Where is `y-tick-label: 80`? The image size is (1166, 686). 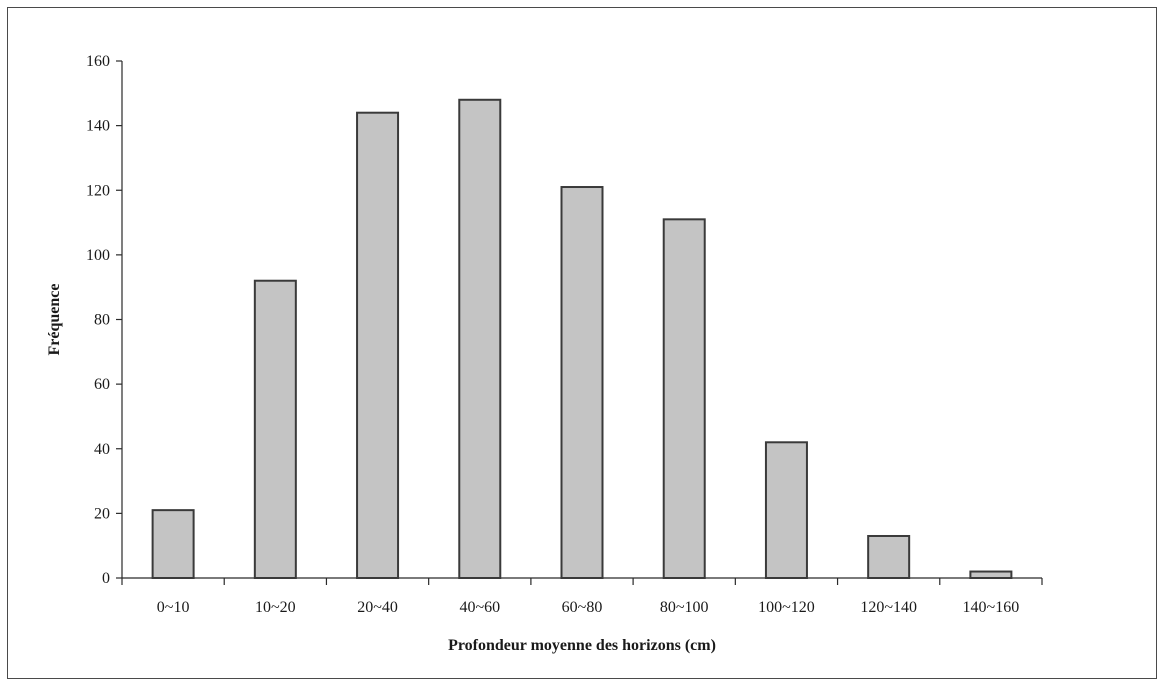 y-tick-label: 80 is located at coordinates (102, 320).